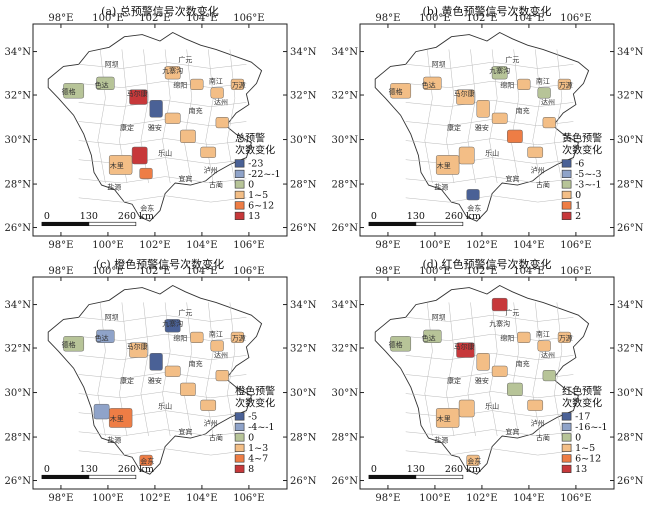  What do you see at coordinates (303, 481) in the screenshot?
I see `y-tick-label: 26°N` at bounding box center [303, 481].